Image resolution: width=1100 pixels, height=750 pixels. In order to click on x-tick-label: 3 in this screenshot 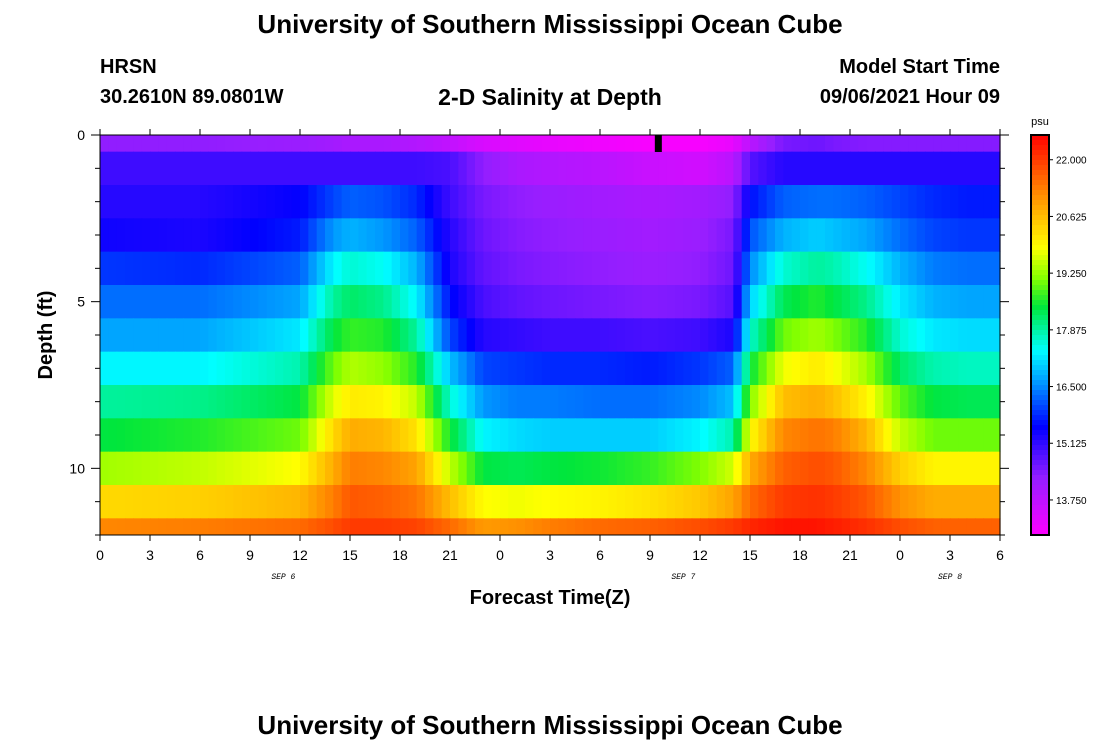, I will do `click(150, 555)`.